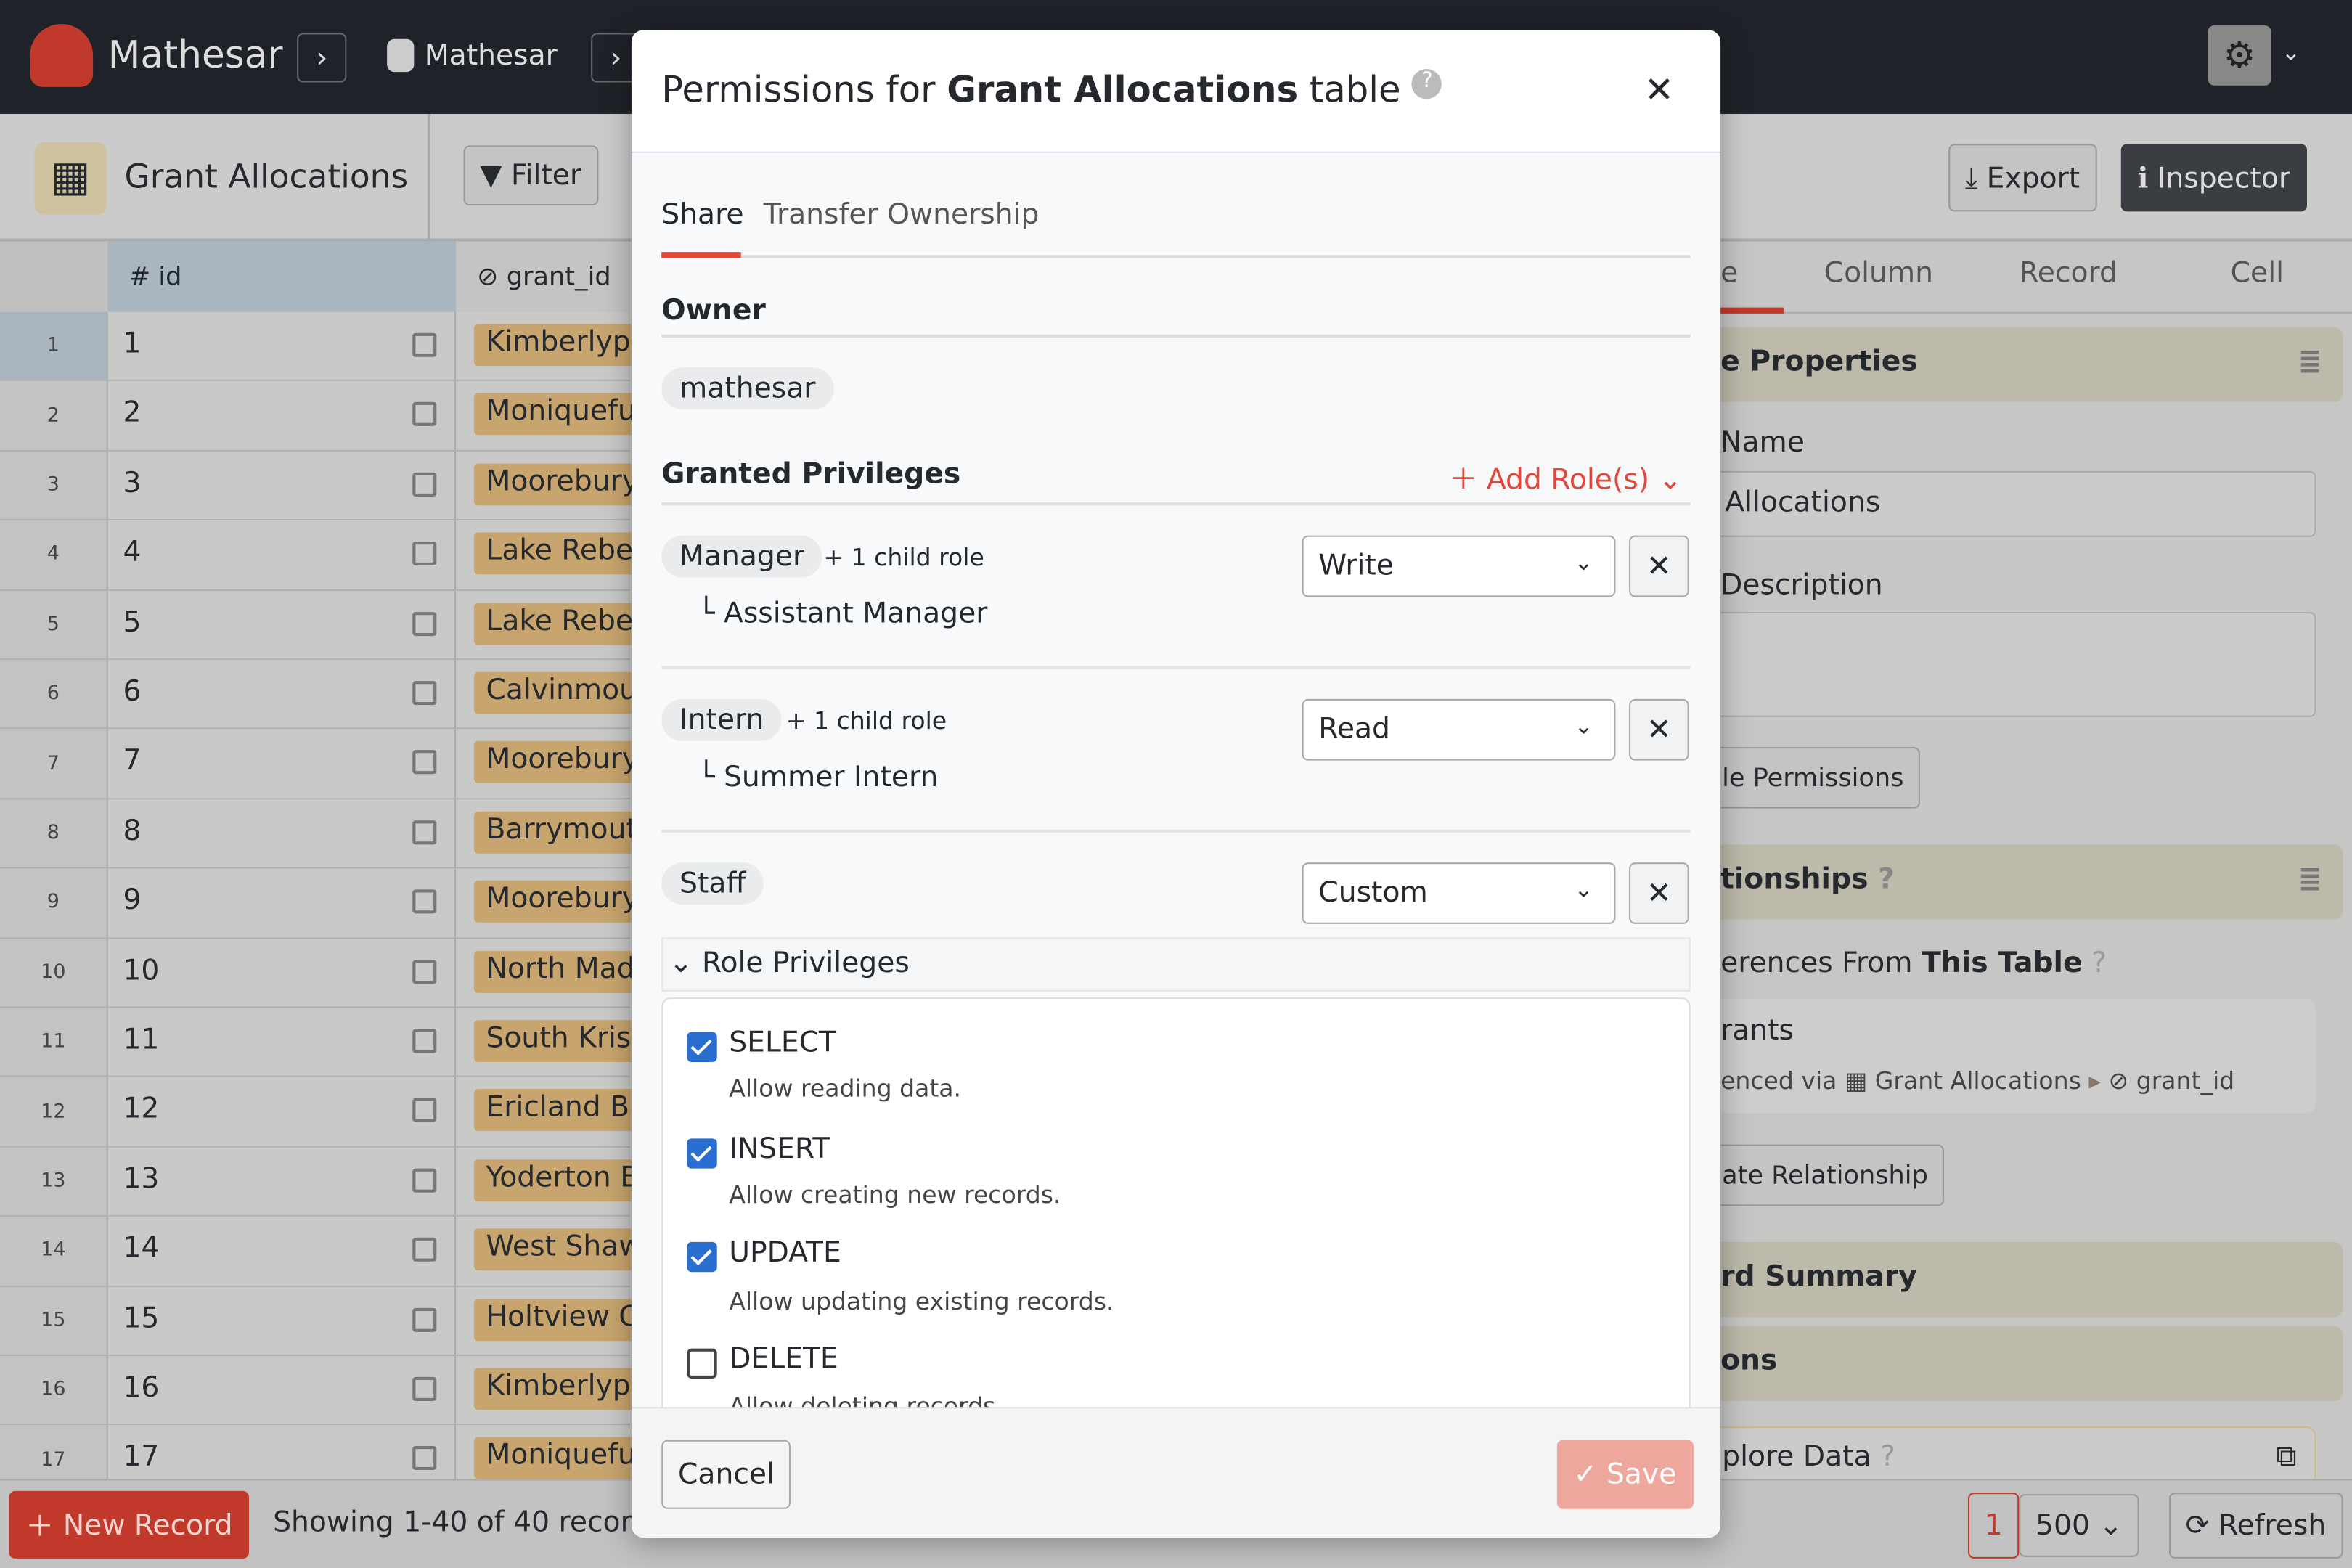 The image size is (2352, 1568). I want to click on table-row: 16 16 Kimberlyport, so click(320, 1391).